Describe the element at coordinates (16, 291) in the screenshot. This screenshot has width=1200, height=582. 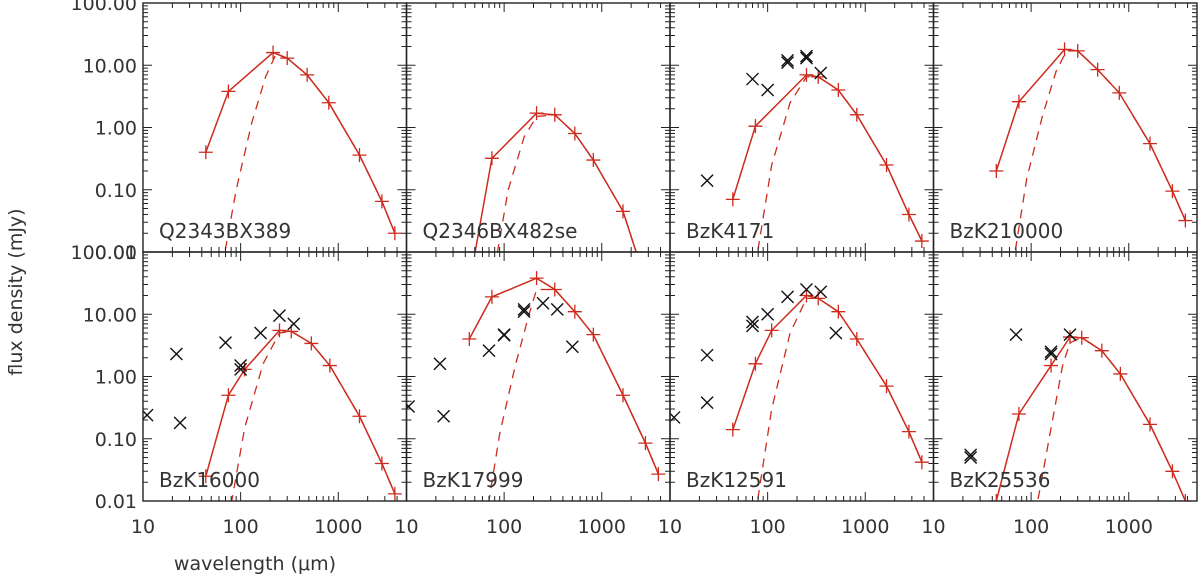
I see `y-axis-label: flux density (mJy)` at that location.